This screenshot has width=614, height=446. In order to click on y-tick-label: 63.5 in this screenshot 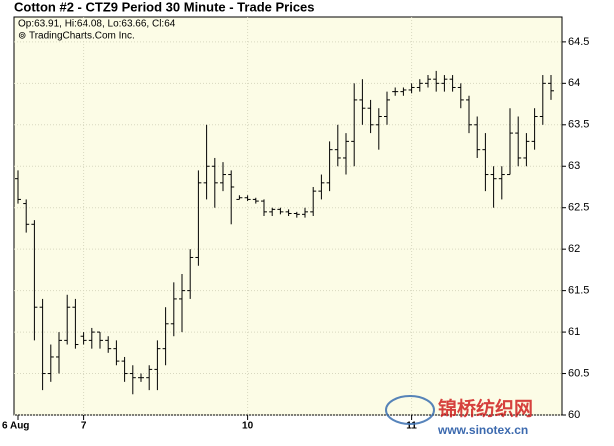, I will do `click(578, 125)`.